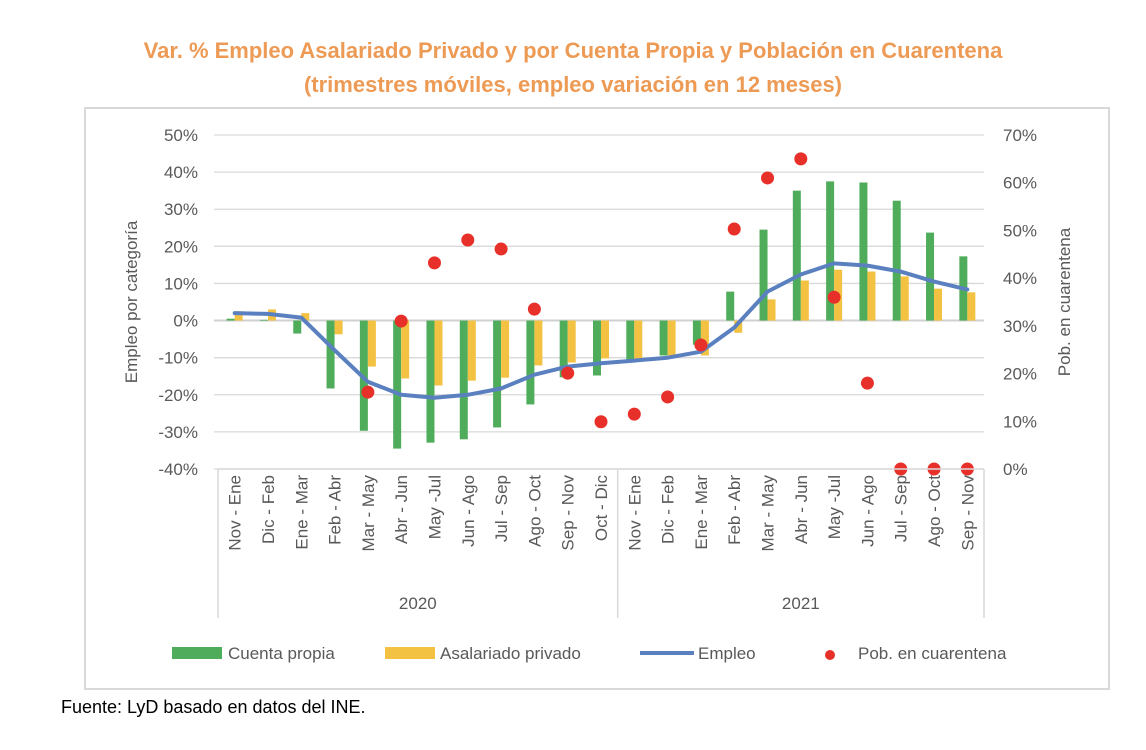  I want to click on left-axis-ticks: 50% 40% 30% 20% 10% 0% -10% -20% -30% -40%, so click(178, 302).